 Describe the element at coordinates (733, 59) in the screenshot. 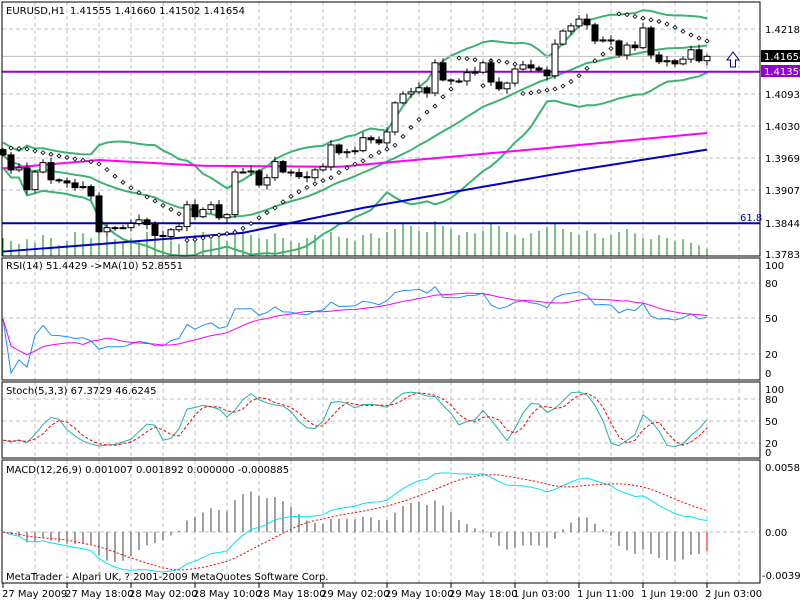

I see `arrow-up-icon` at that location.